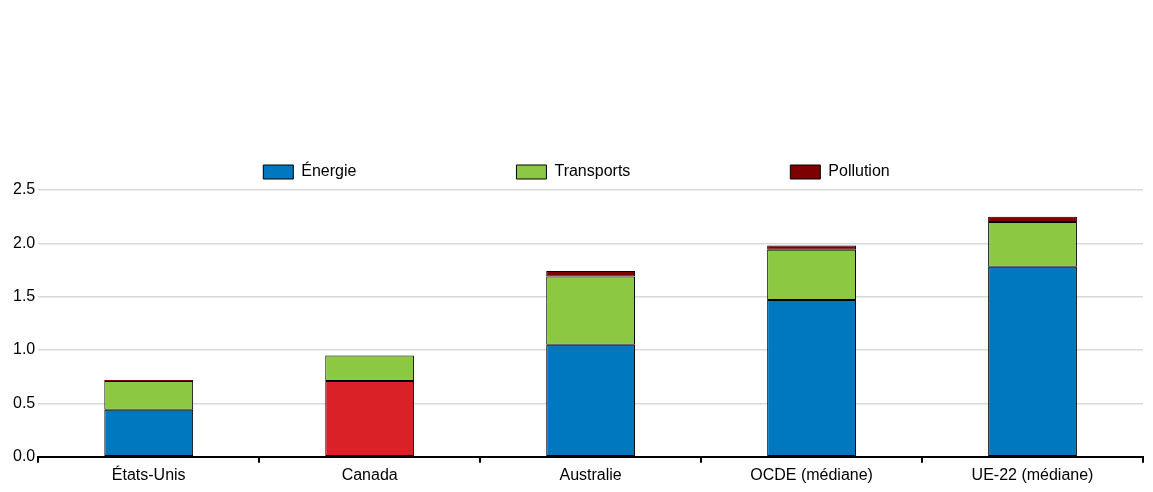 Image resolution: width=1153 pixels, height=492 pixels. Describe the element at coordinates (148, 473) in the screenshot. I see `x-tick-label: États-Unis` at that location.